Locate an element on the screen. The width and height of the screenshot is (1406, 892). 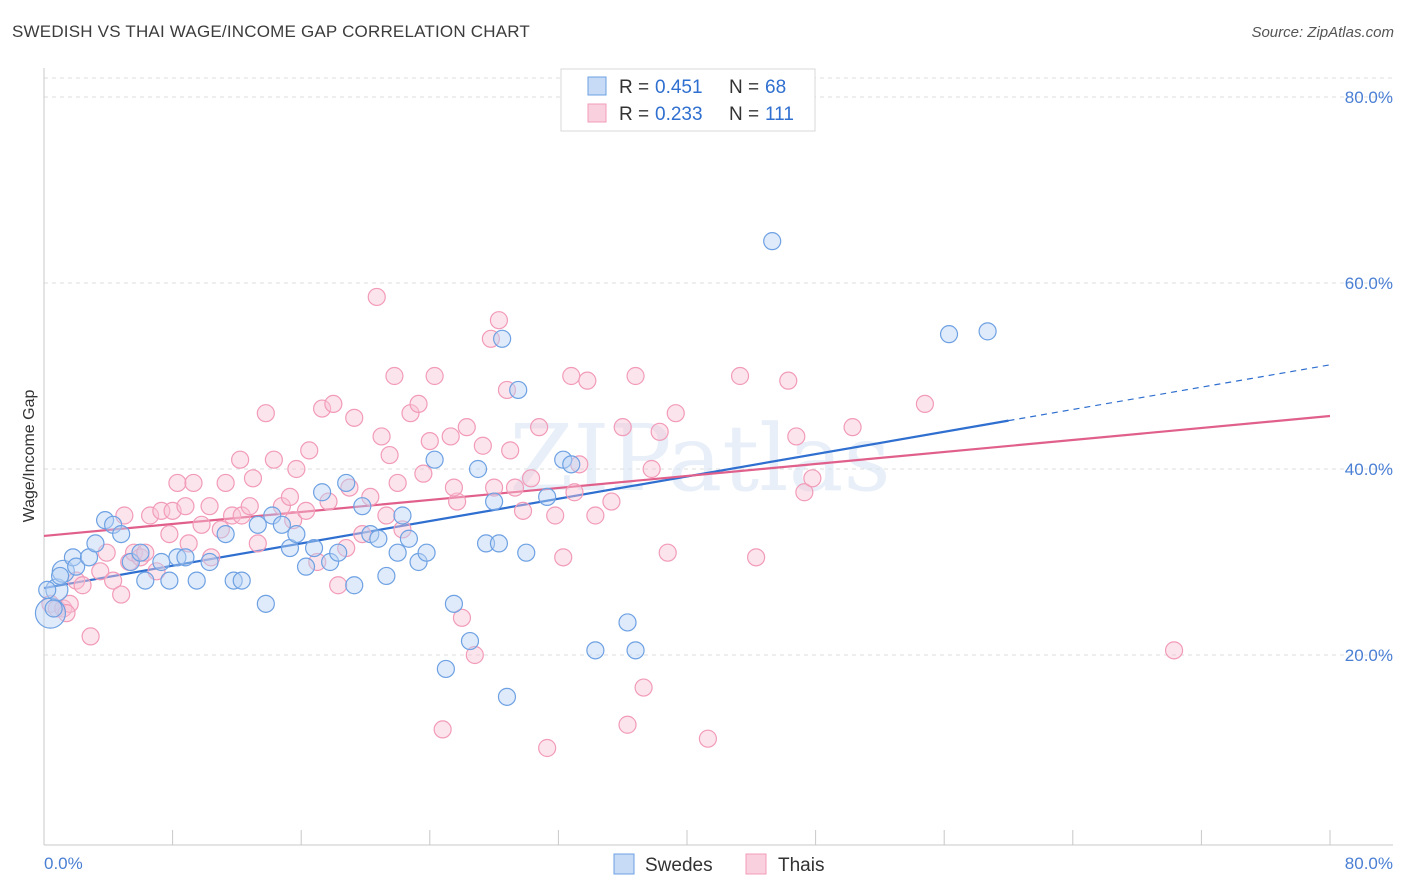
legend-swedes-swatch is located at coordinates (597, 86).